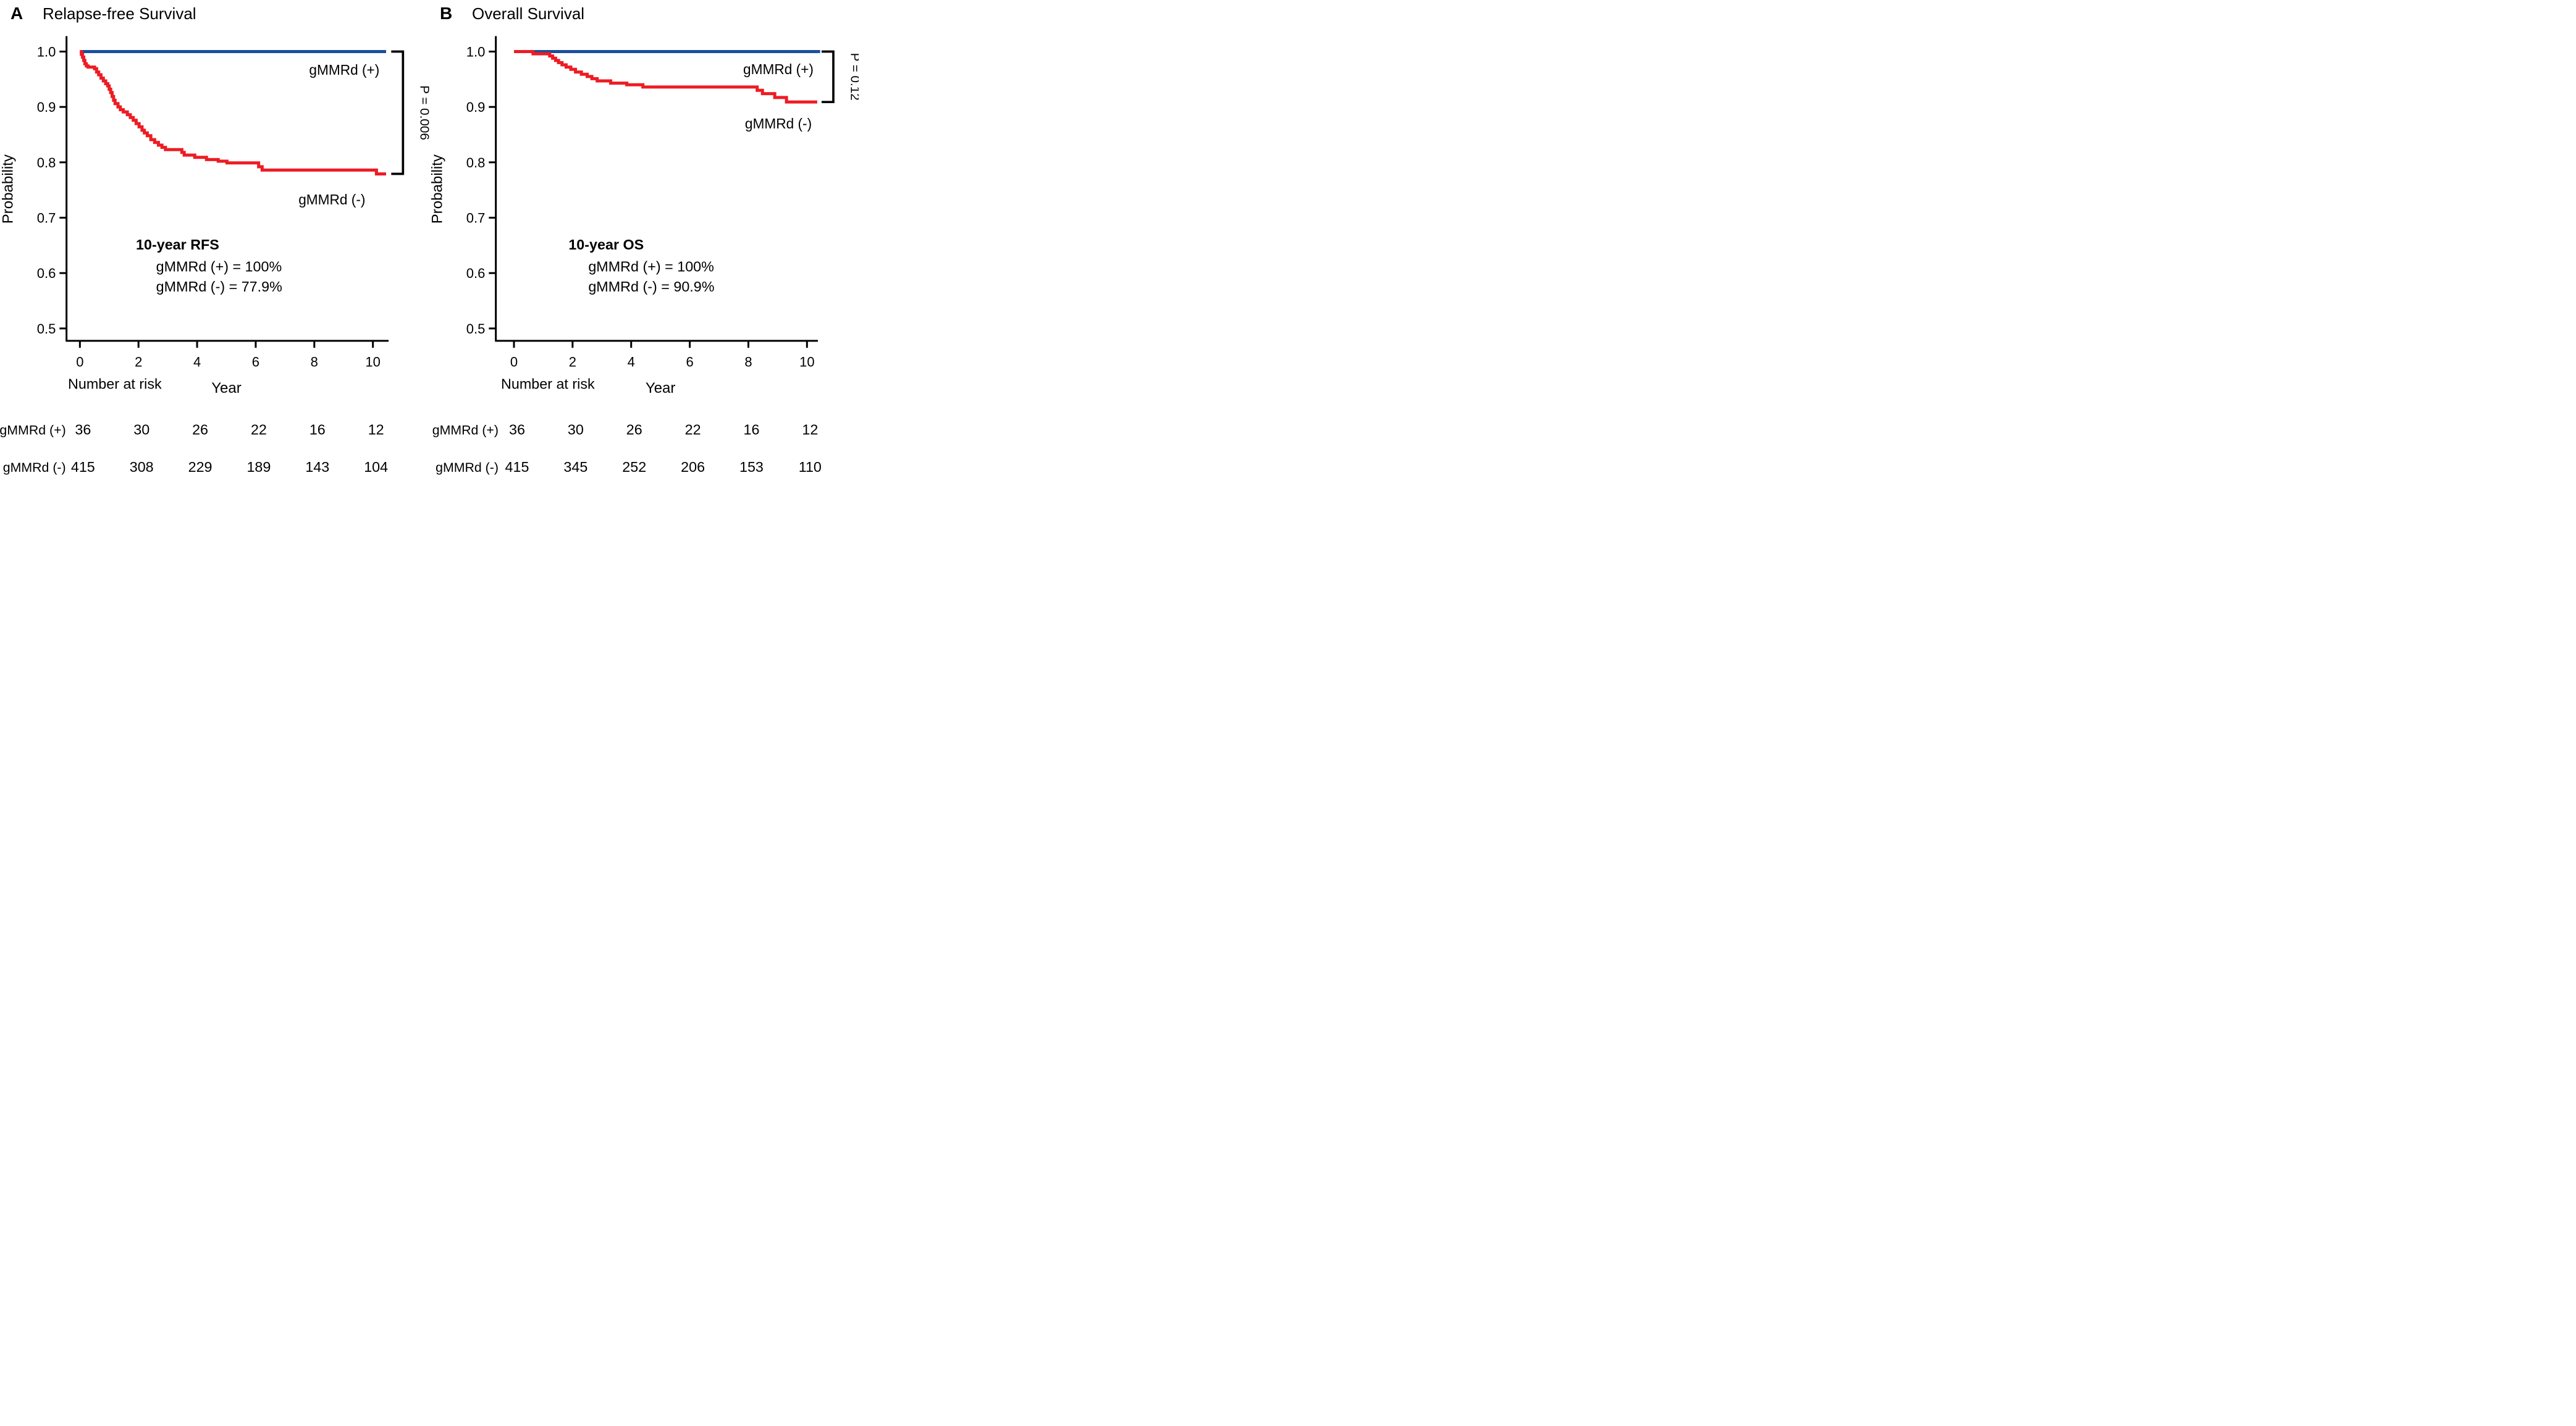  I want to click on p-value-label: P = 0.006, so click(423, 112).